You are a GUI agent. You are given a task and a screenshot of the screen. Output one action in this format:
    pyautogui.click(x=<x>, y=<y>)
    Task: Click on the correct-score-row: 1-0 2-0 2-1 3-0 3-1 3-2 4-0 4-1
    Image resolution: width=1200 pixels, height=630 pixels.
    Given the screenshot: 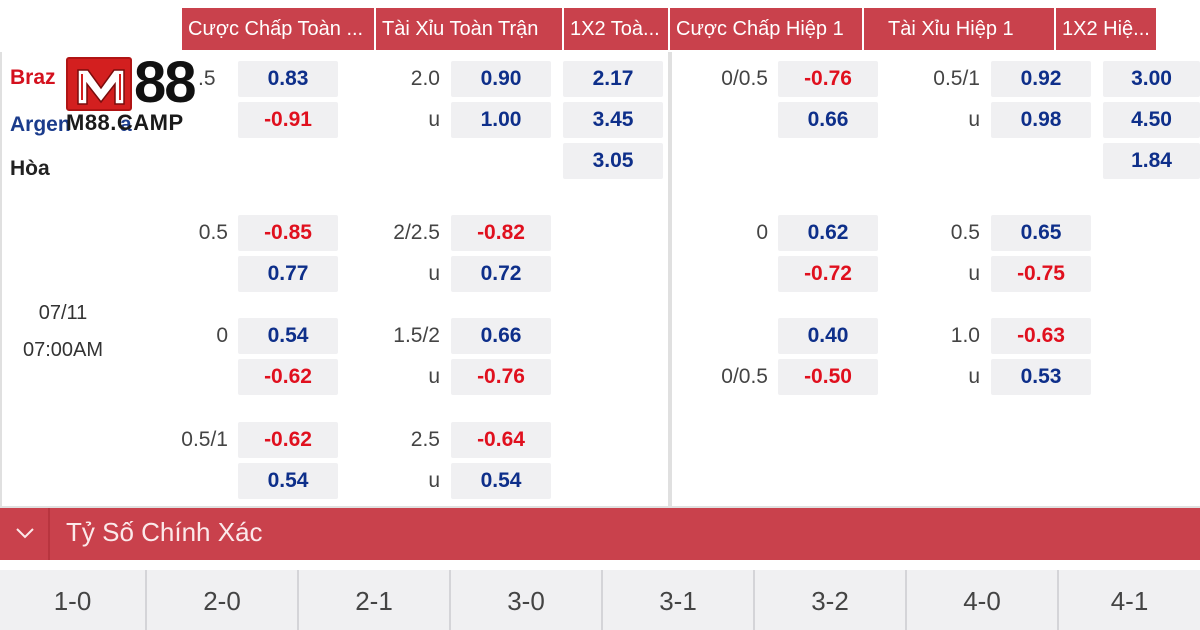 What is the action you would take?
    pyautogui.click(x=600, y=600)
    